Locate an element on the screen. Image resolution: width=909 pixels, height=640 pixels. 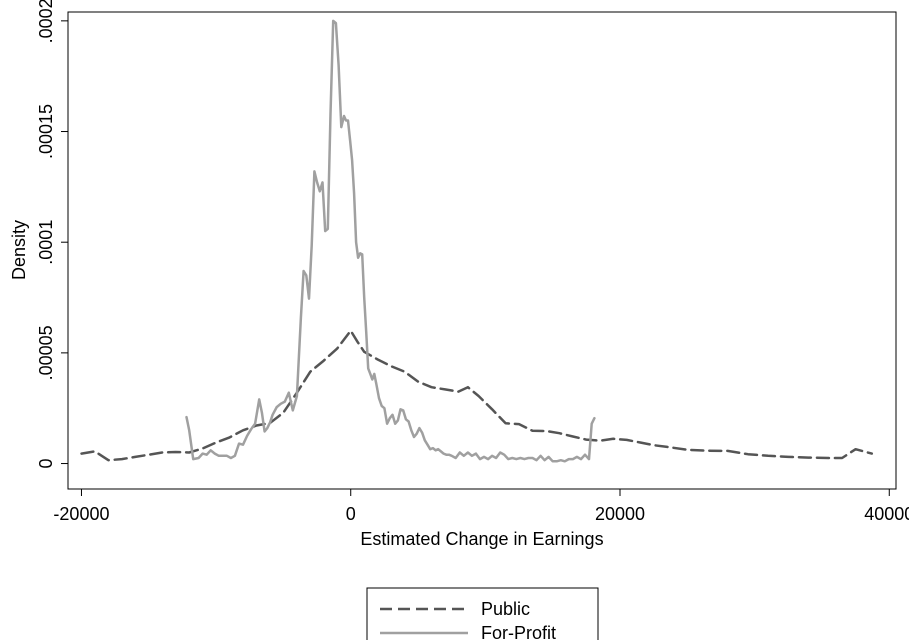
y-axis: 0 .00005 .0001 .00015 .0002 is located at coordinates (52, 234).